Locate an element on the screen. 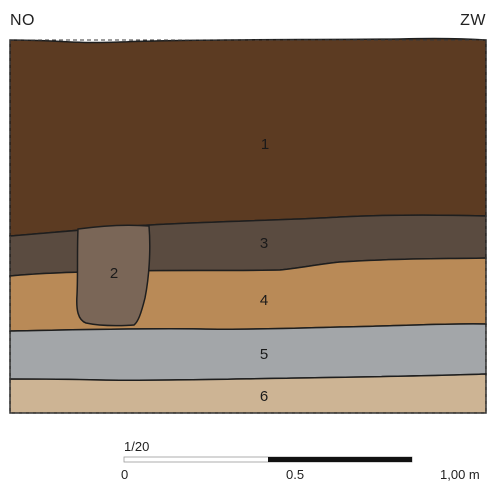 This screenshot has width=496, height=485. layer-3-number: 3 is located at coordinates (264, 243).